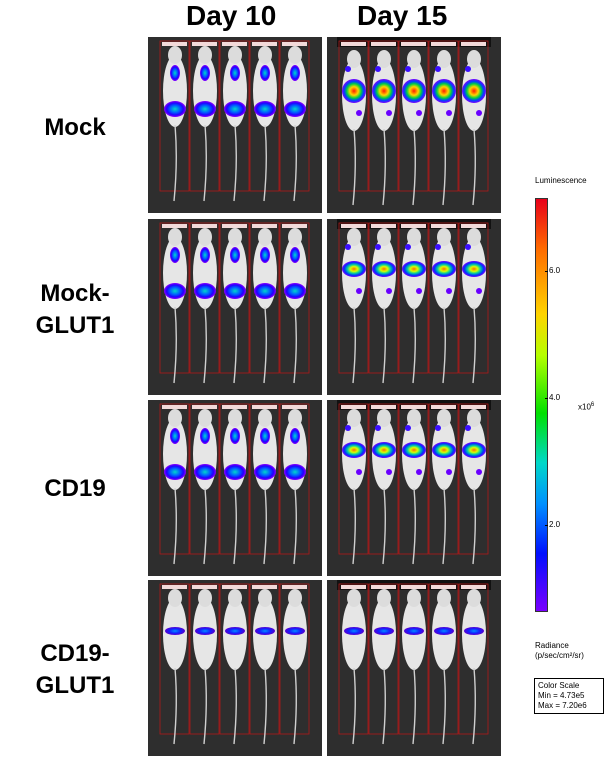 The image size is (604, 781). I want to click on bli-panel-mock-day10, so click(235, 125).